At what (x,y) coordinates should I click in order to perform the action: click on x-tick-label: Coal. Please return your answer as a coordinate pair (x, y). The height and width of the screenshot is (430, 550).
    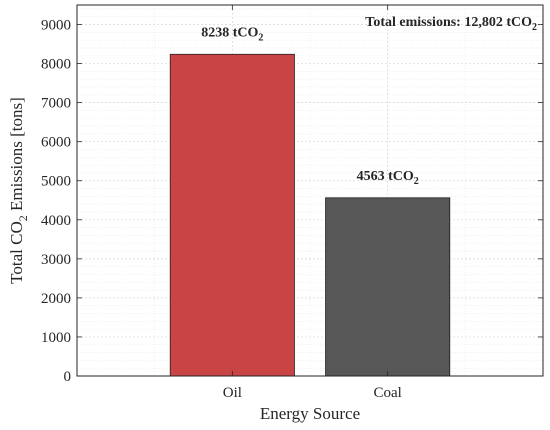
    Looking at the image, I should click on (387, 393).